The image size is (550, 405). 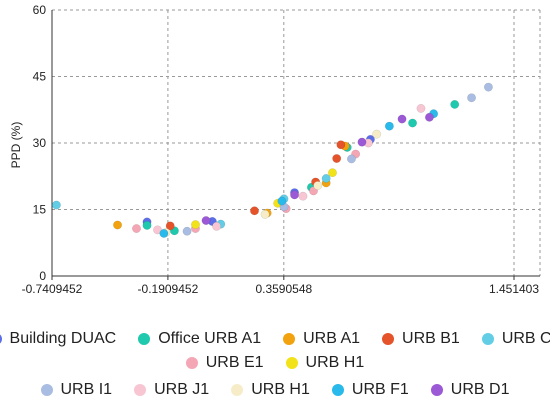 I want to click on y-tick-label: 45, so click(x=40, y=77).